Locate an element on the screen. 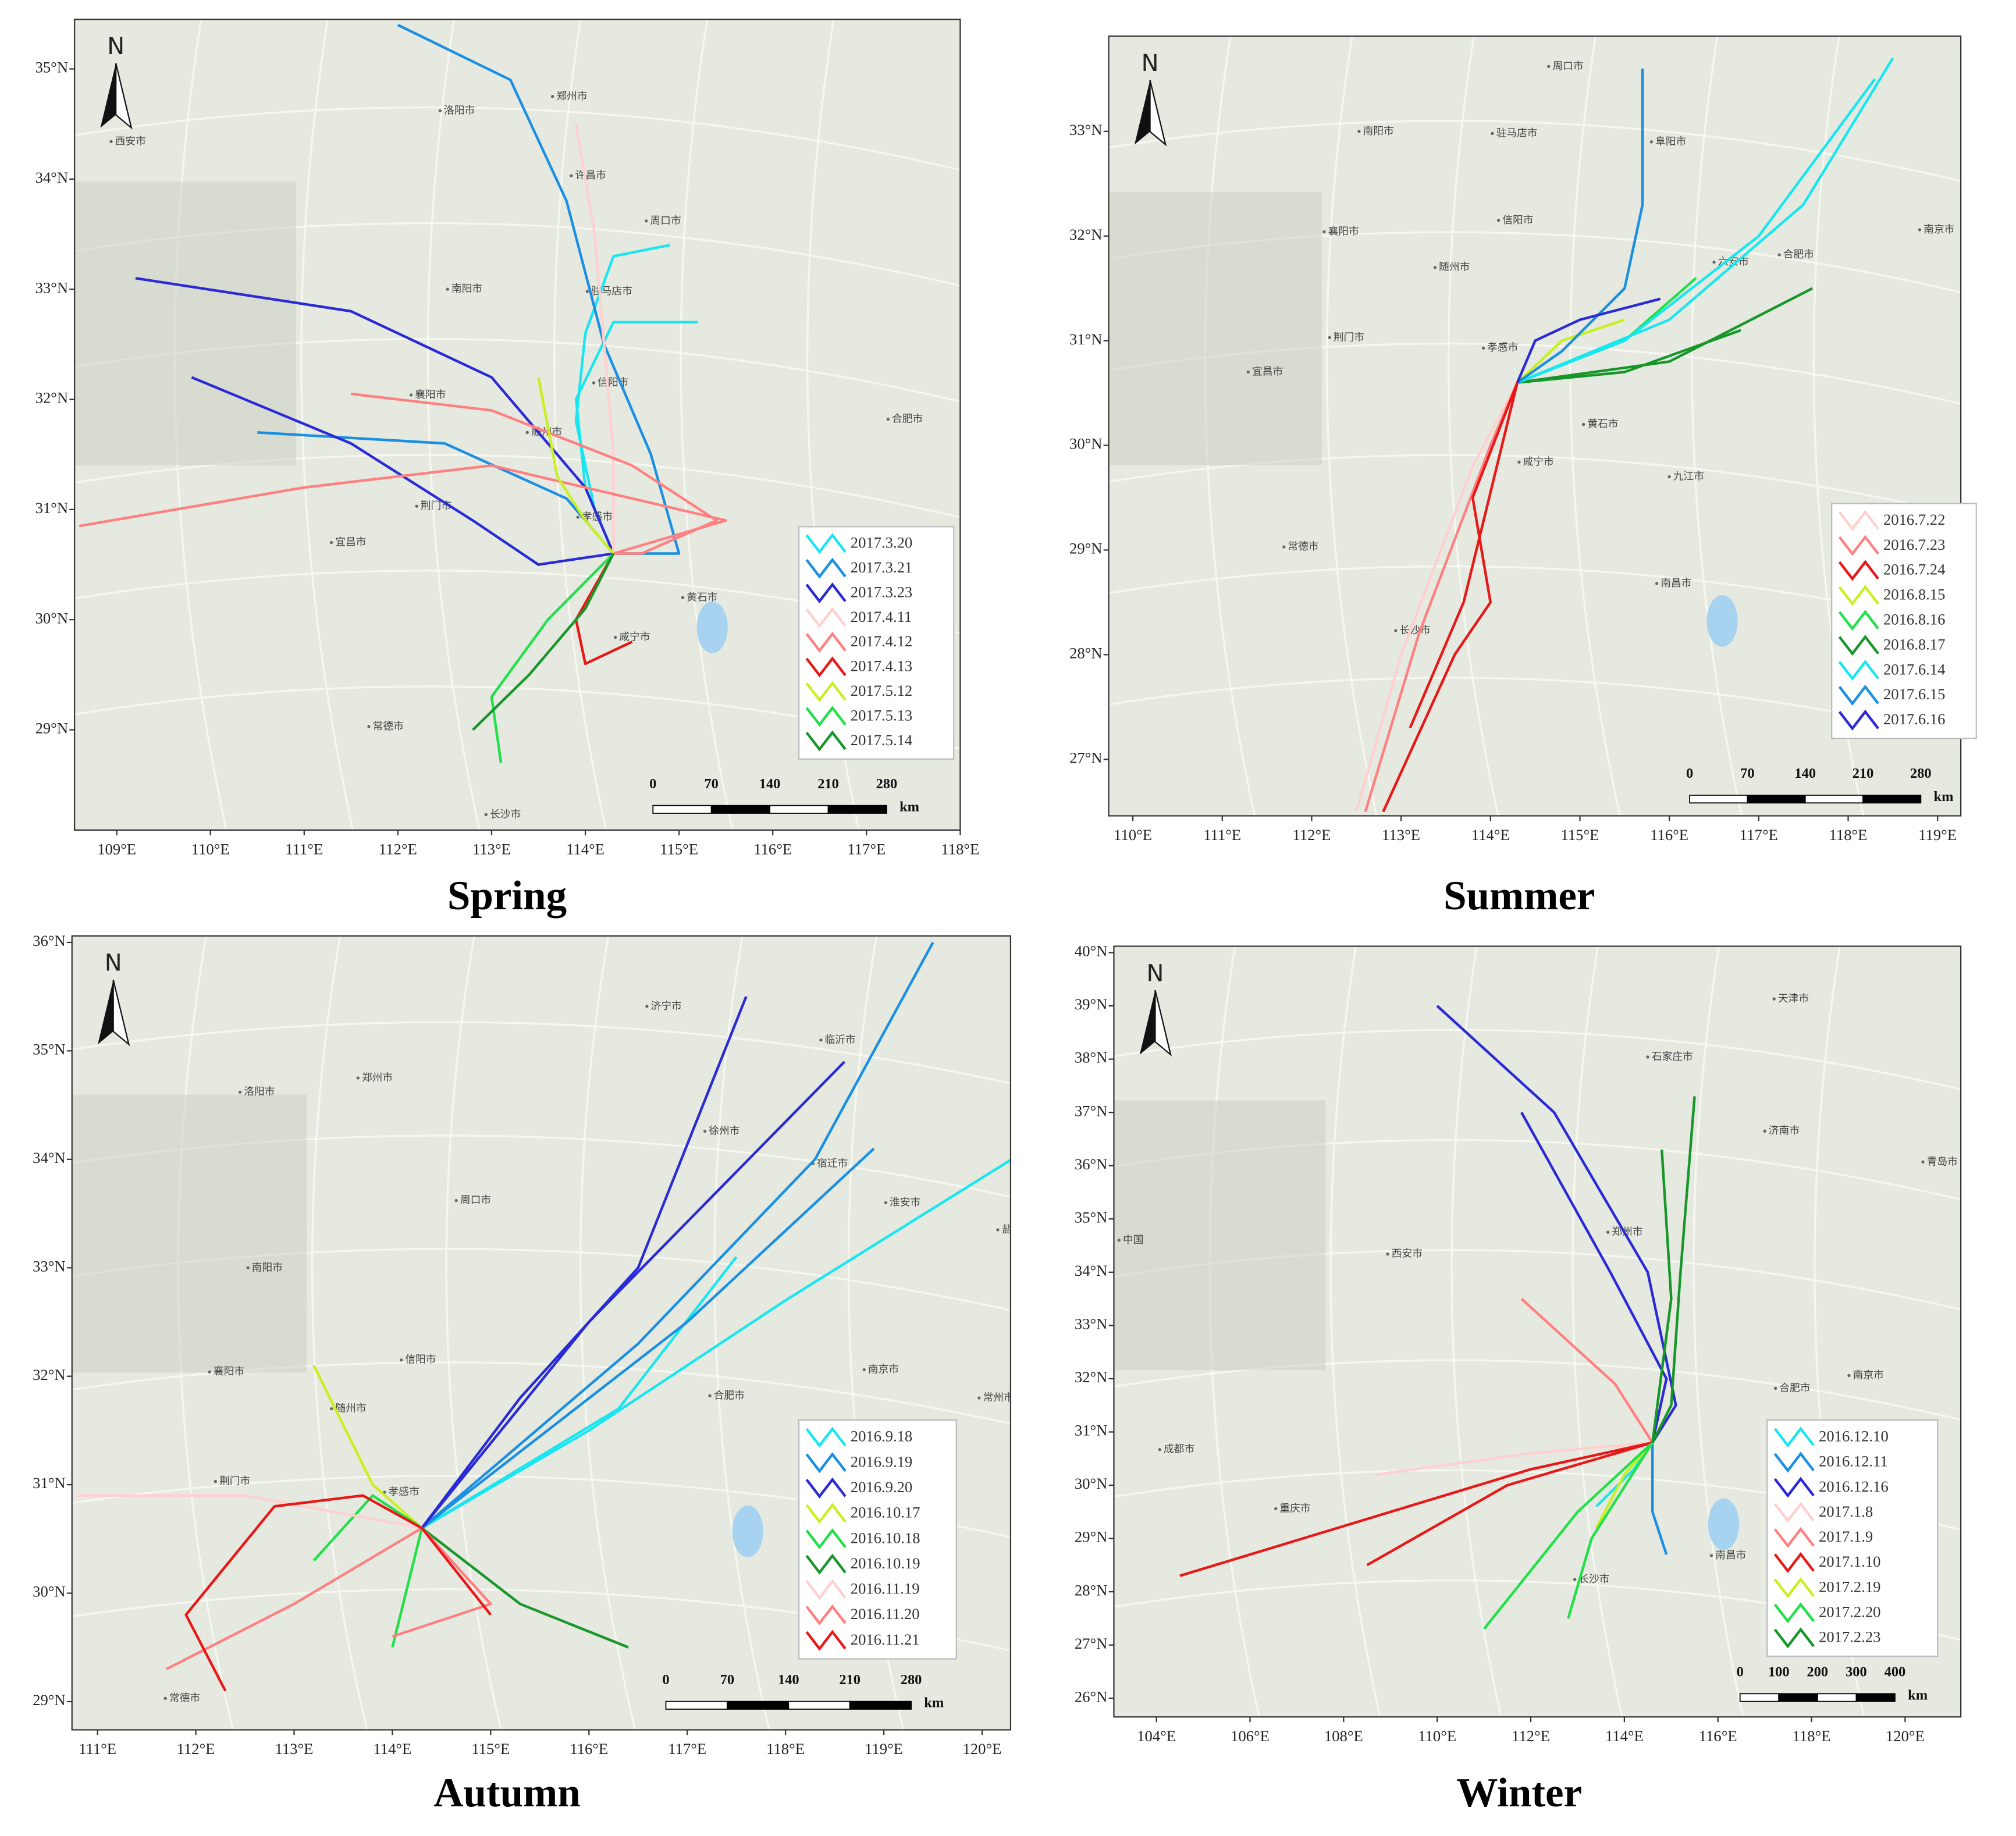 This screenshot has height=1836, width=2016. city-label: 南京市 is located at coordinates (883, 1370).